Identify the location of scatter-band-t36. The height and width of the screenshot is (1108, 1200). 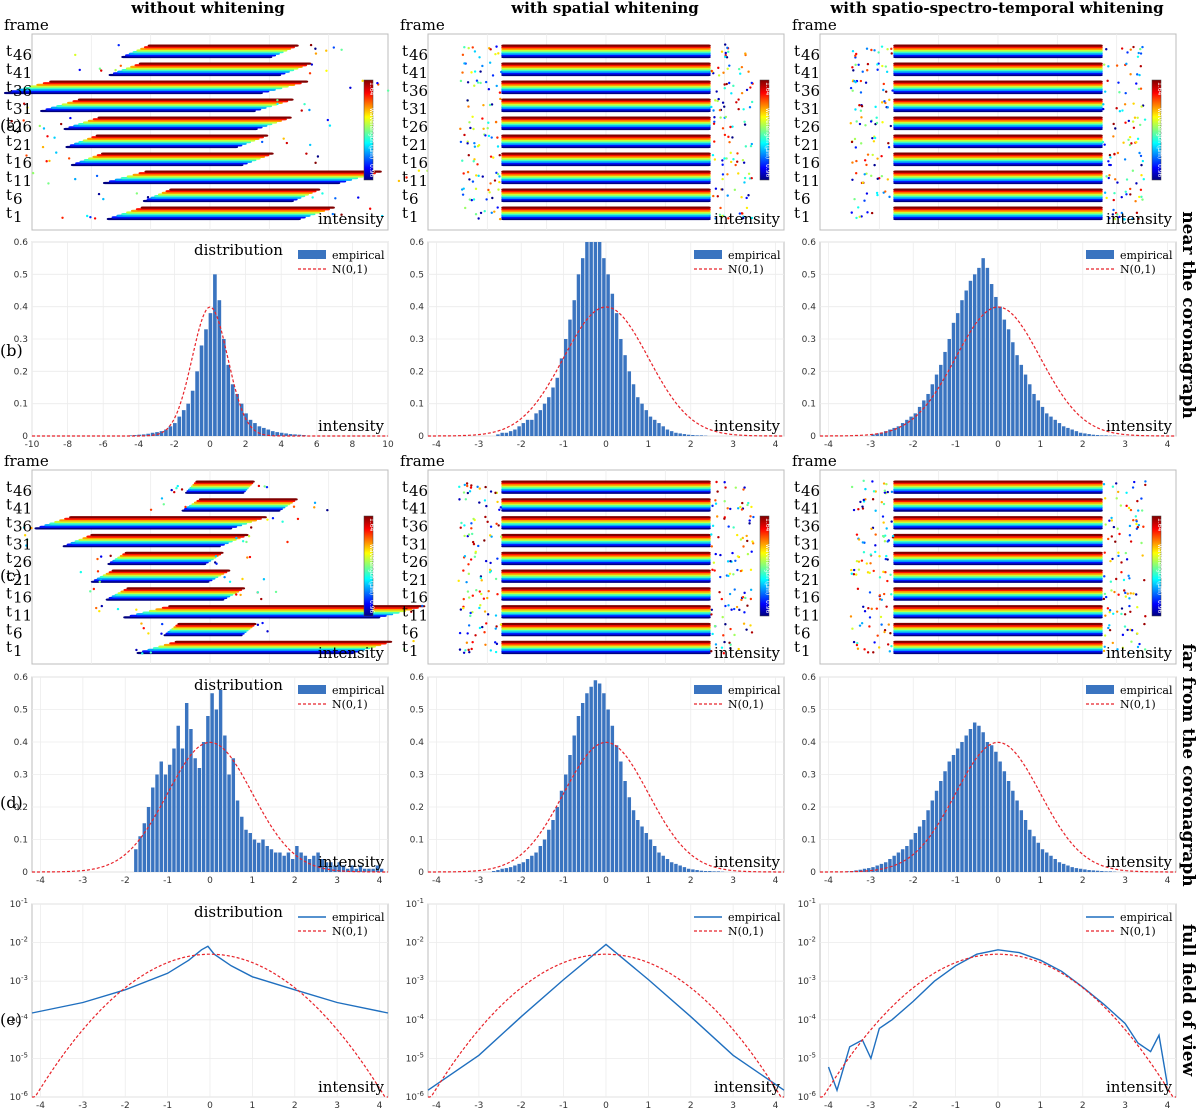
(606, 87).